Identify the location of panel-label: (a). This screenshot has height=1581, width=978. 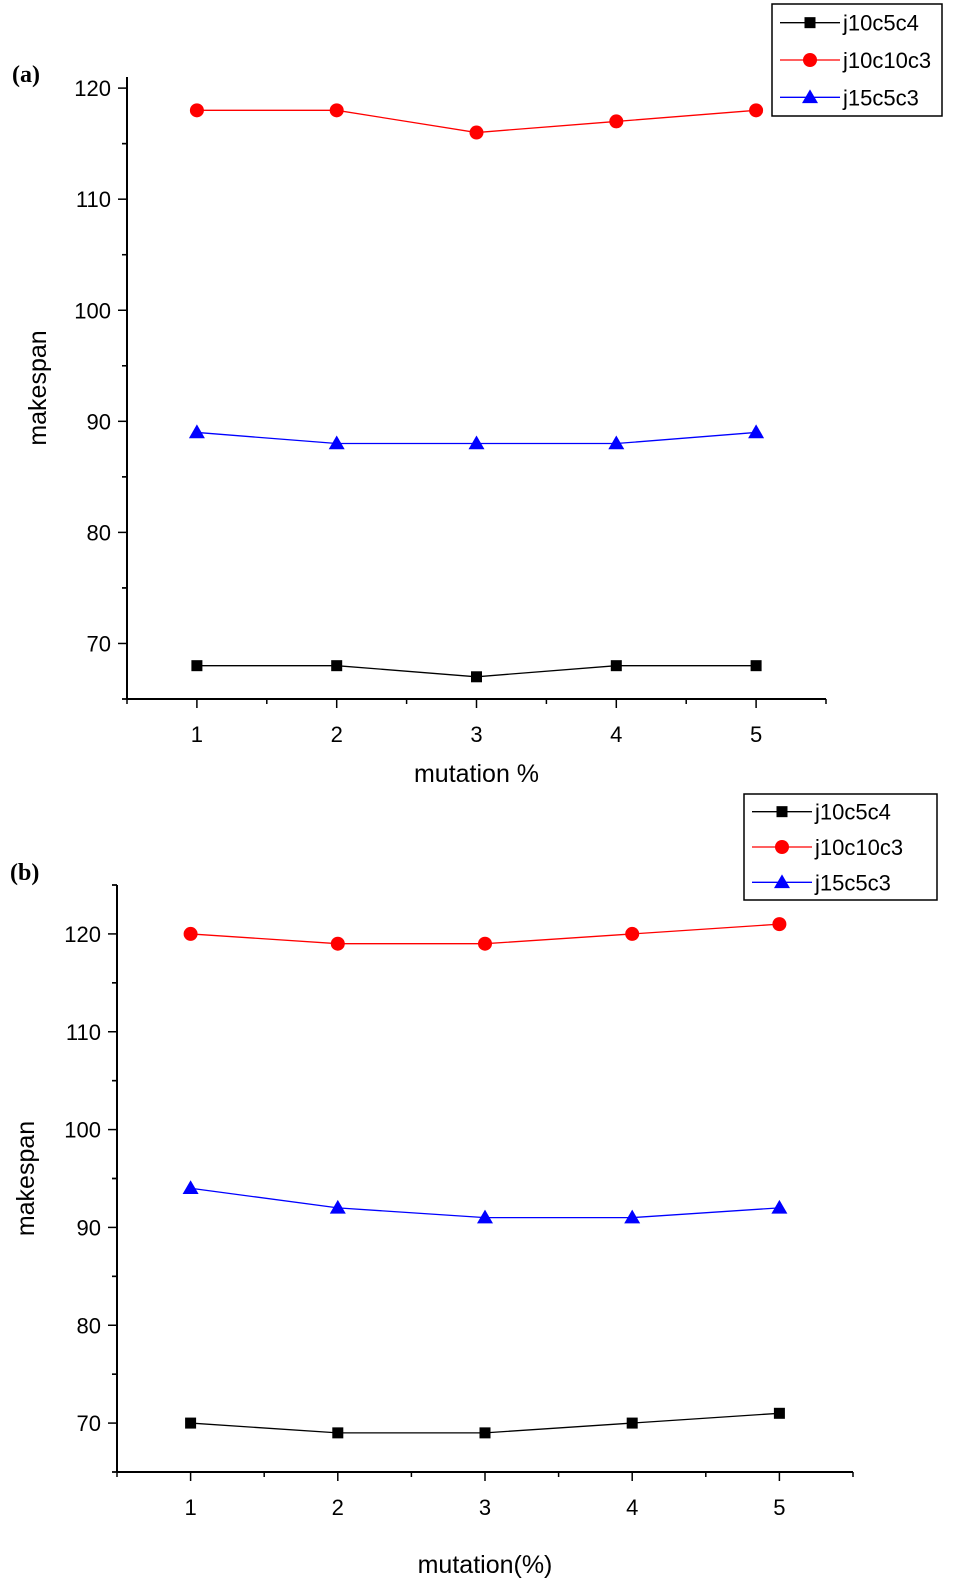
(26, 75).